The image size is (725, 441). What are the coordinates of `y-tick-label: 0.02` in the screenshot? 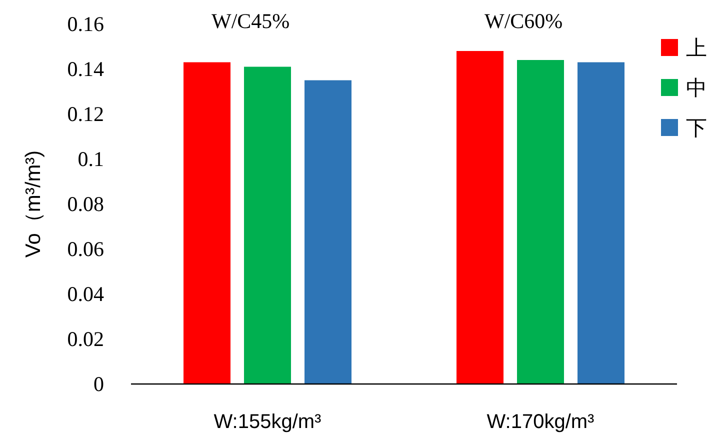 It's located at (85, 339).